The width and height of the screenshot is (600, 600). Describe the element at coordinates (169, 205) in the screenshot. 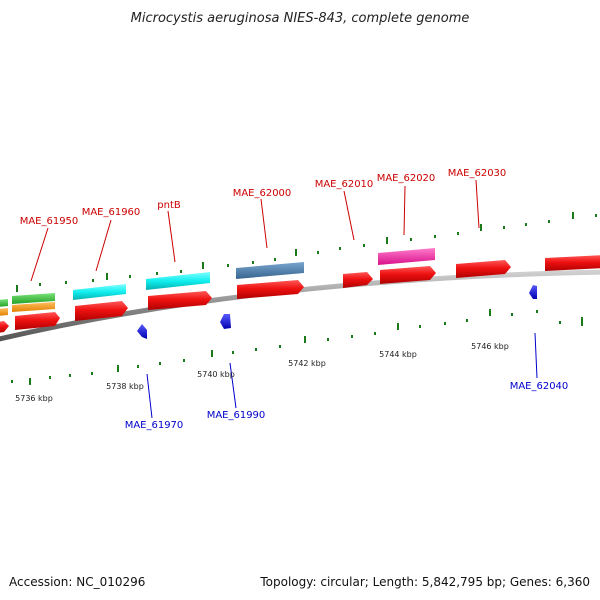

I see `gene-label: pntB` at that location.